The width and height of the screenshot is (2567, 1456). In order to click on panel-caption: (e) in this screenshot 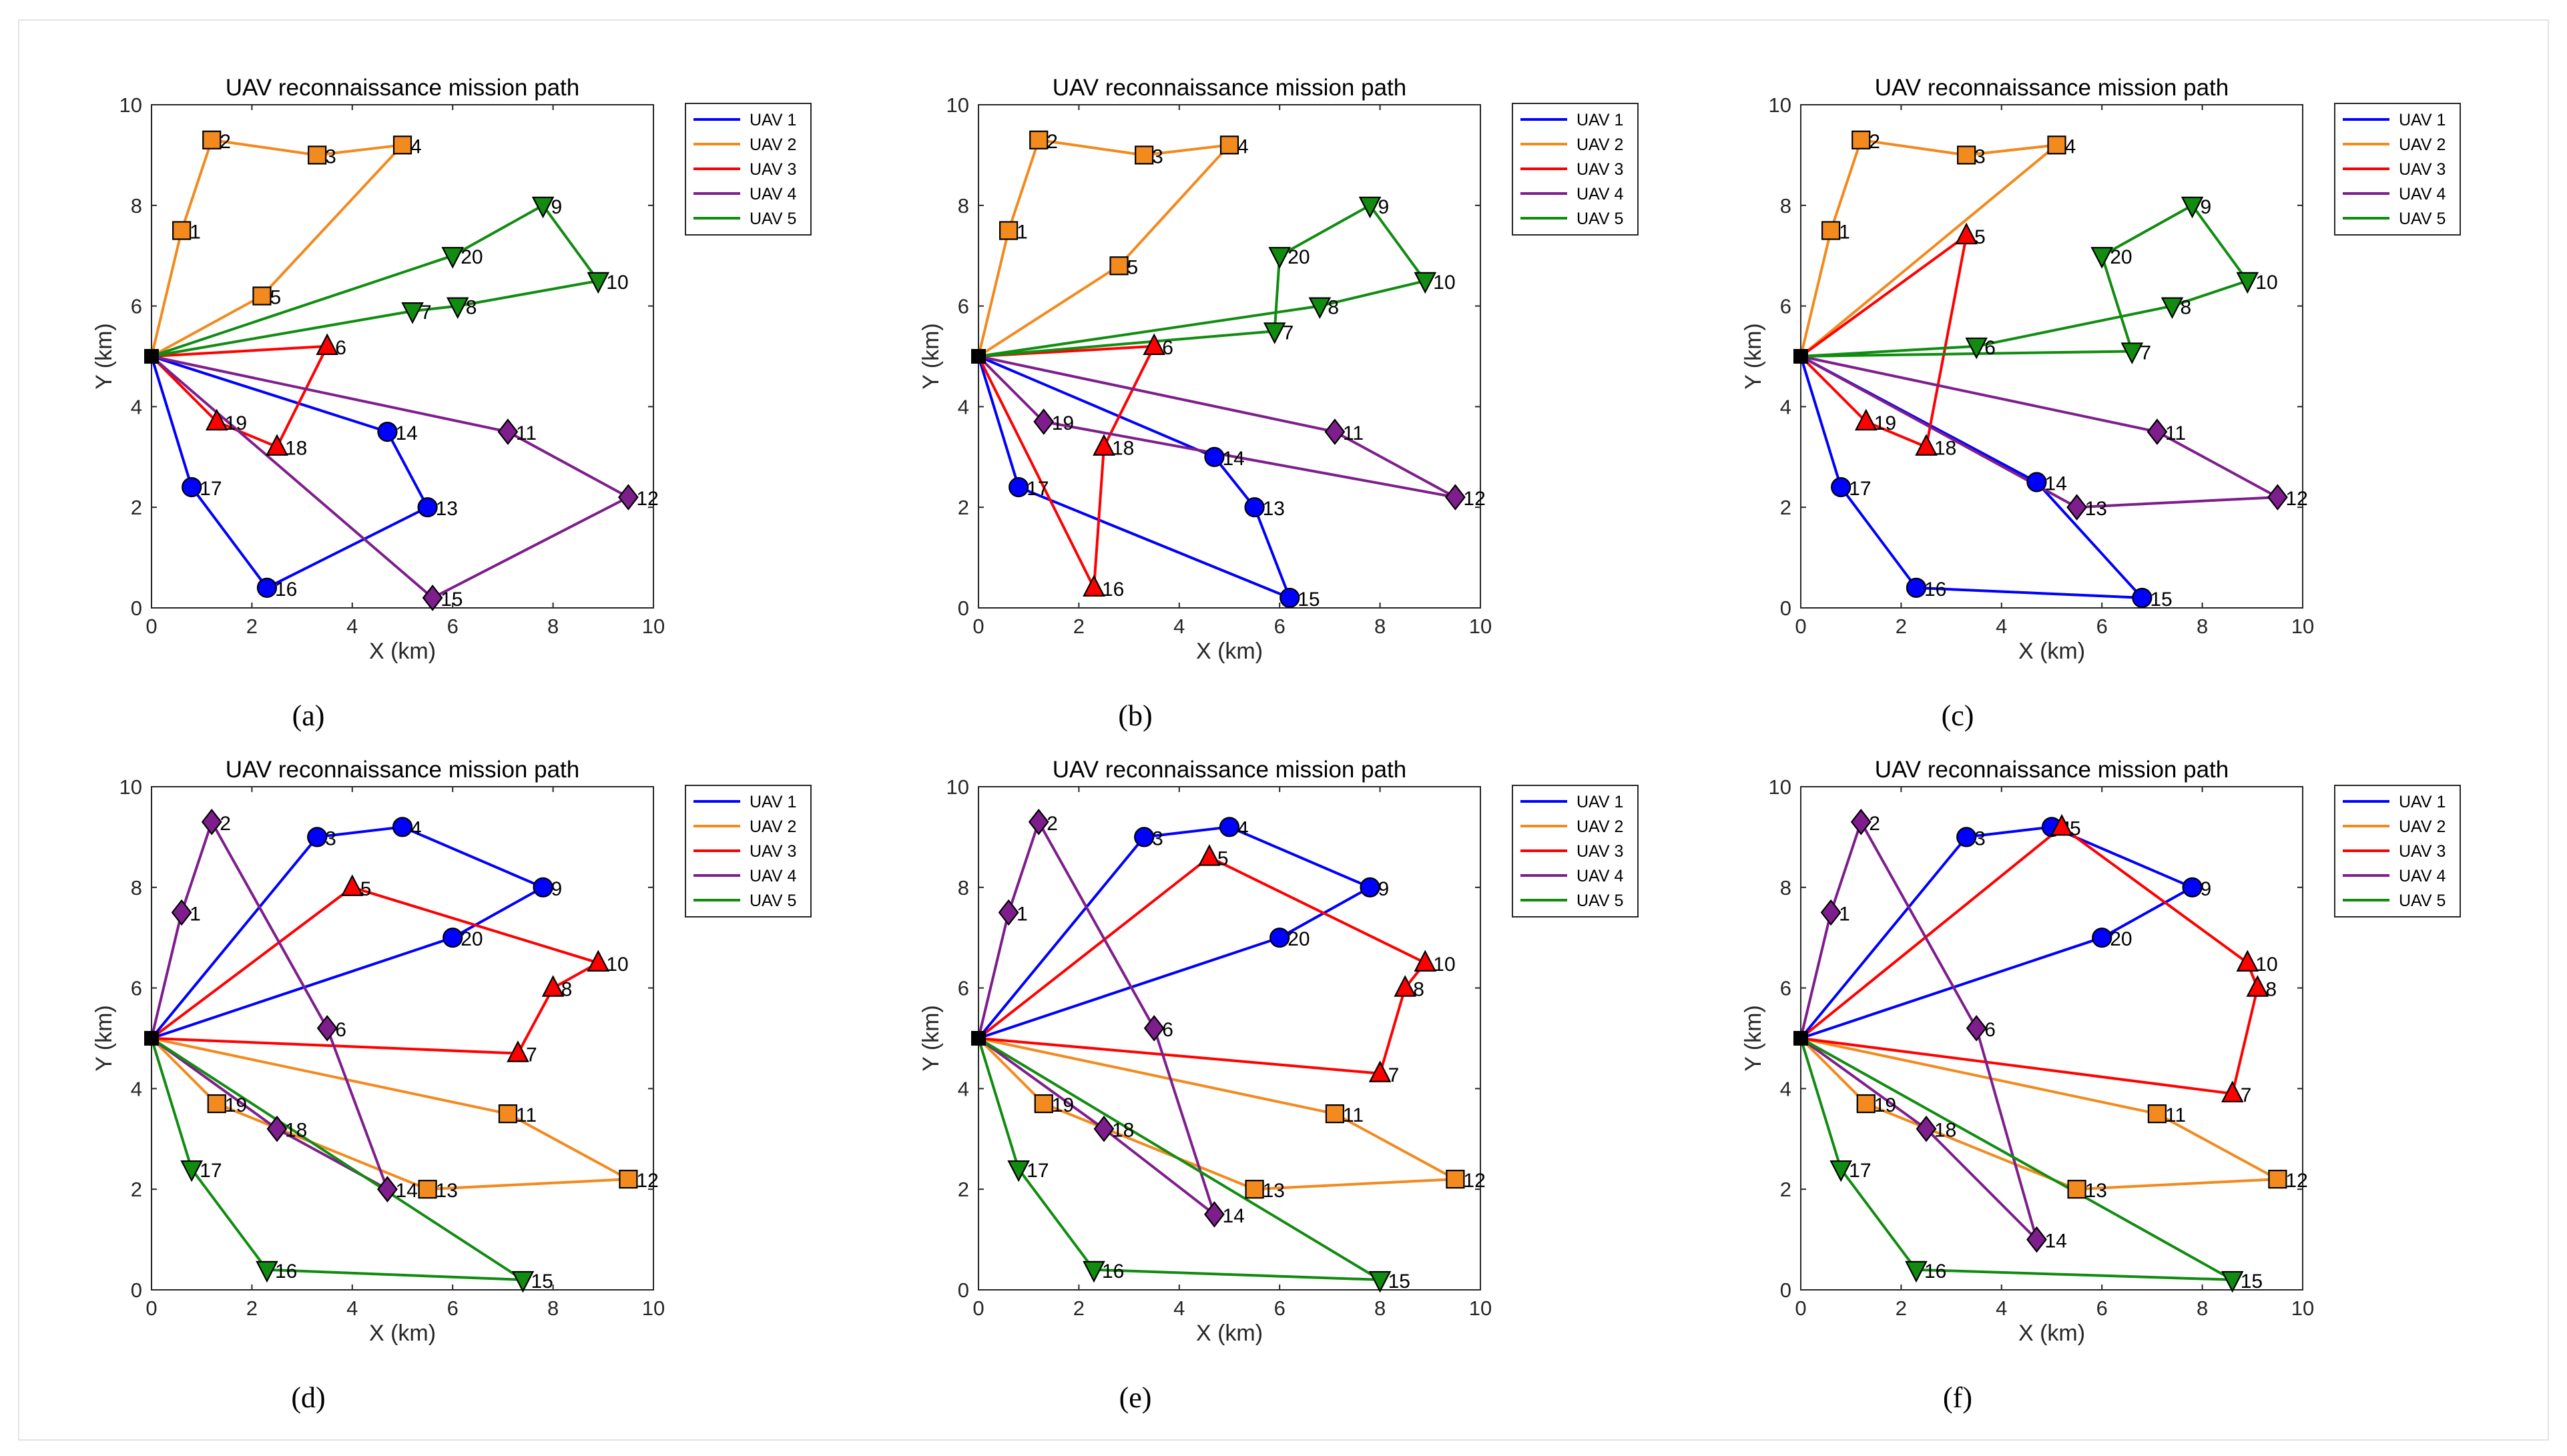, I will do `click(1135, 1398)`.